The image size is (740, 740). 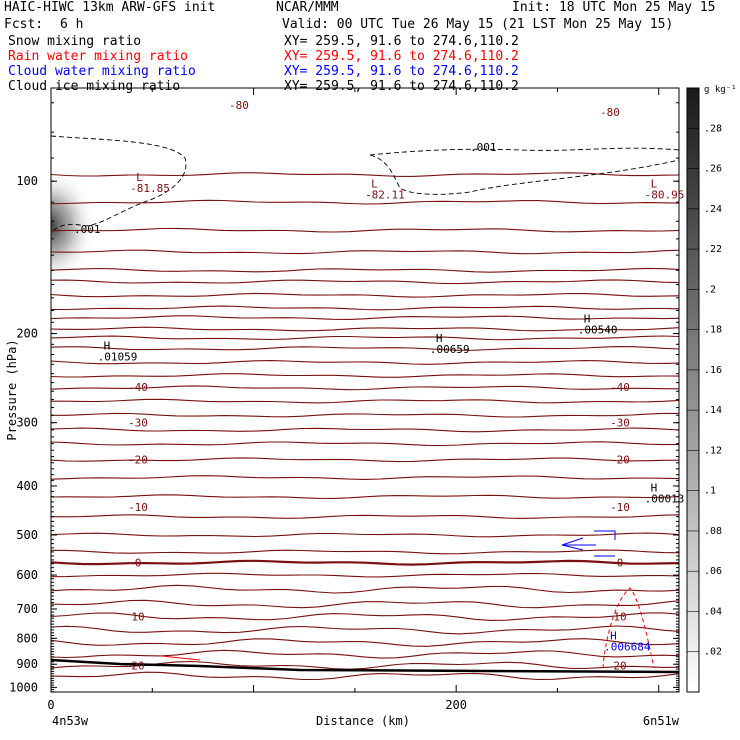 What do you see at coordinates (713, 209) in the screenshot?
I see `colorbar-tick-label: .24` at bounding box center [713, 209].